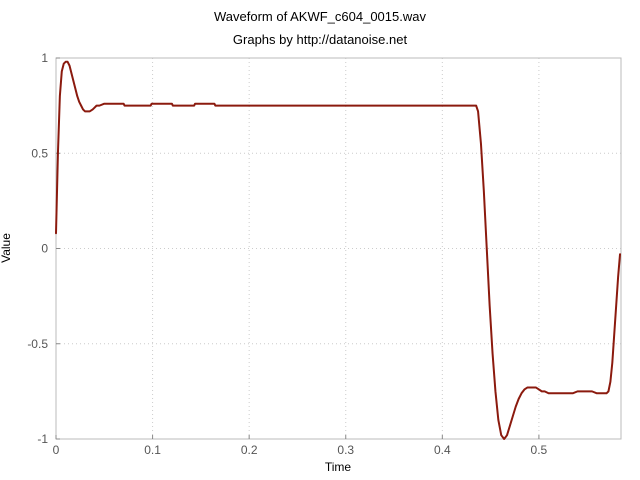  I want to click on x-tick-label: 0.1, so click(152, 450).